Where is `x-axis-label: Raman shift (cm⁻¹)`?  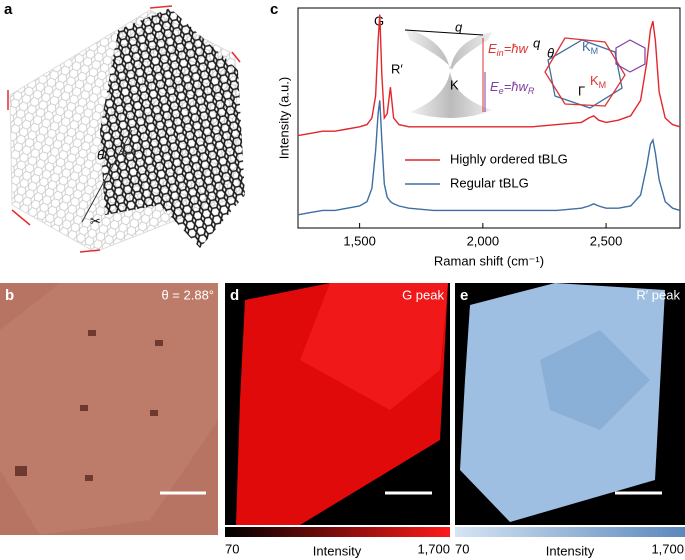
x-axis-label: Raman shift (cm⁻¹) is located at coordinates (489, 260).